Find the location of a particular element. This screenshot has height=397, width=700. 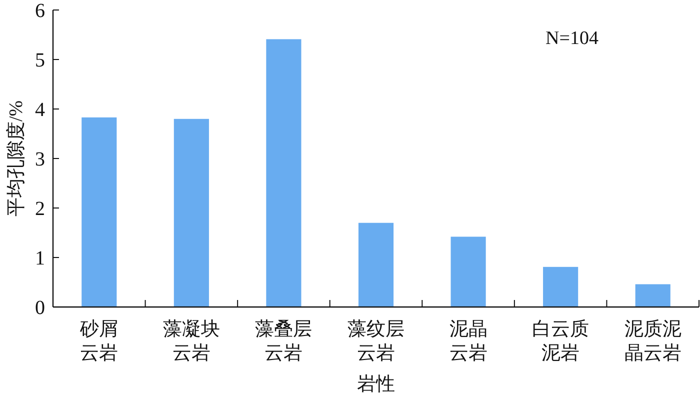

x-tick-label: 白云质泥岩 is located at coordinates (561, 341).